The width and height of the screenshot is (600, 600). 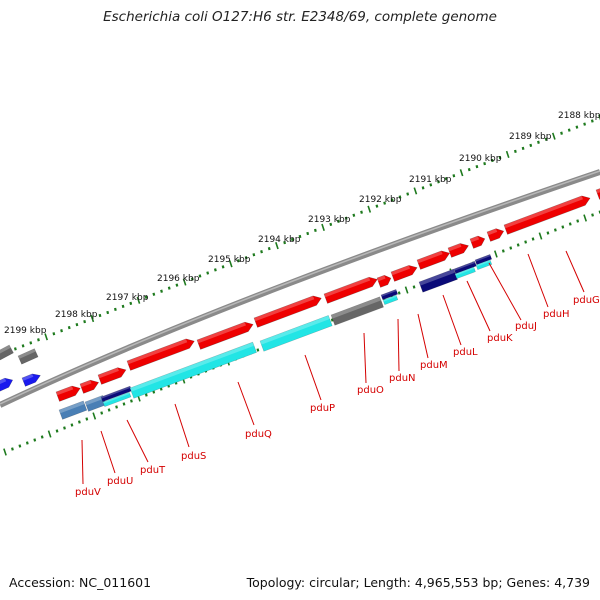 What do you see at coordinates (80, 582) in the screenshot?
I see `accession-text: Accession: NC_011601` at bounding box center [80, 582].